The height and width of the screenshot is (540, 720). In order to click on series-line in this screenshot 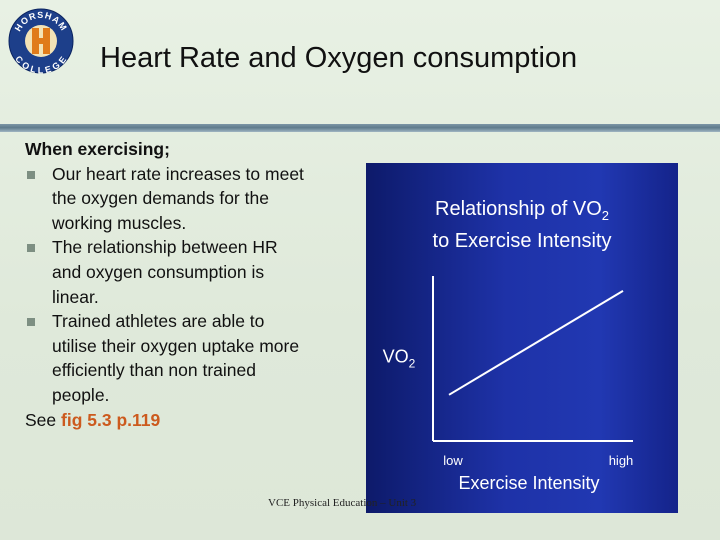, I will do `click(536, 342)`.